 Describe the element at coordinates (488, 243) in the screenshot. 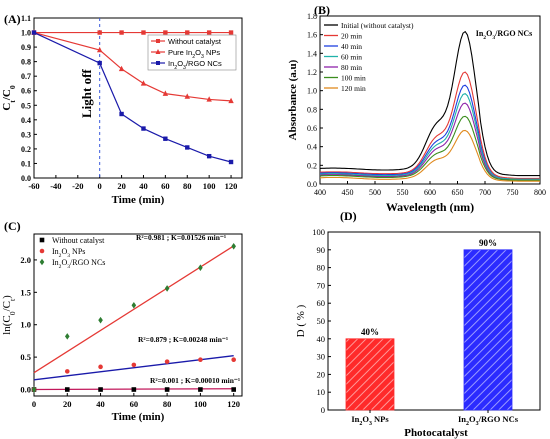

I see `panel-d-data-label: 90%` at that location.